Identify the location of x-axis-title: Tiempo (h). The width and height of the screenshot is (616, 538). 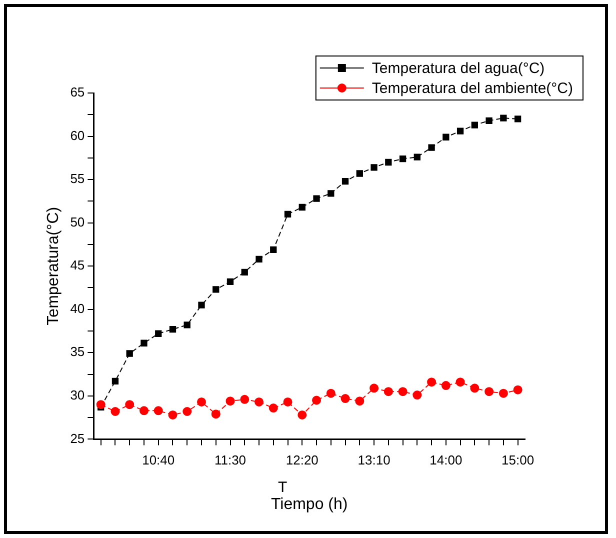
(309, 504).